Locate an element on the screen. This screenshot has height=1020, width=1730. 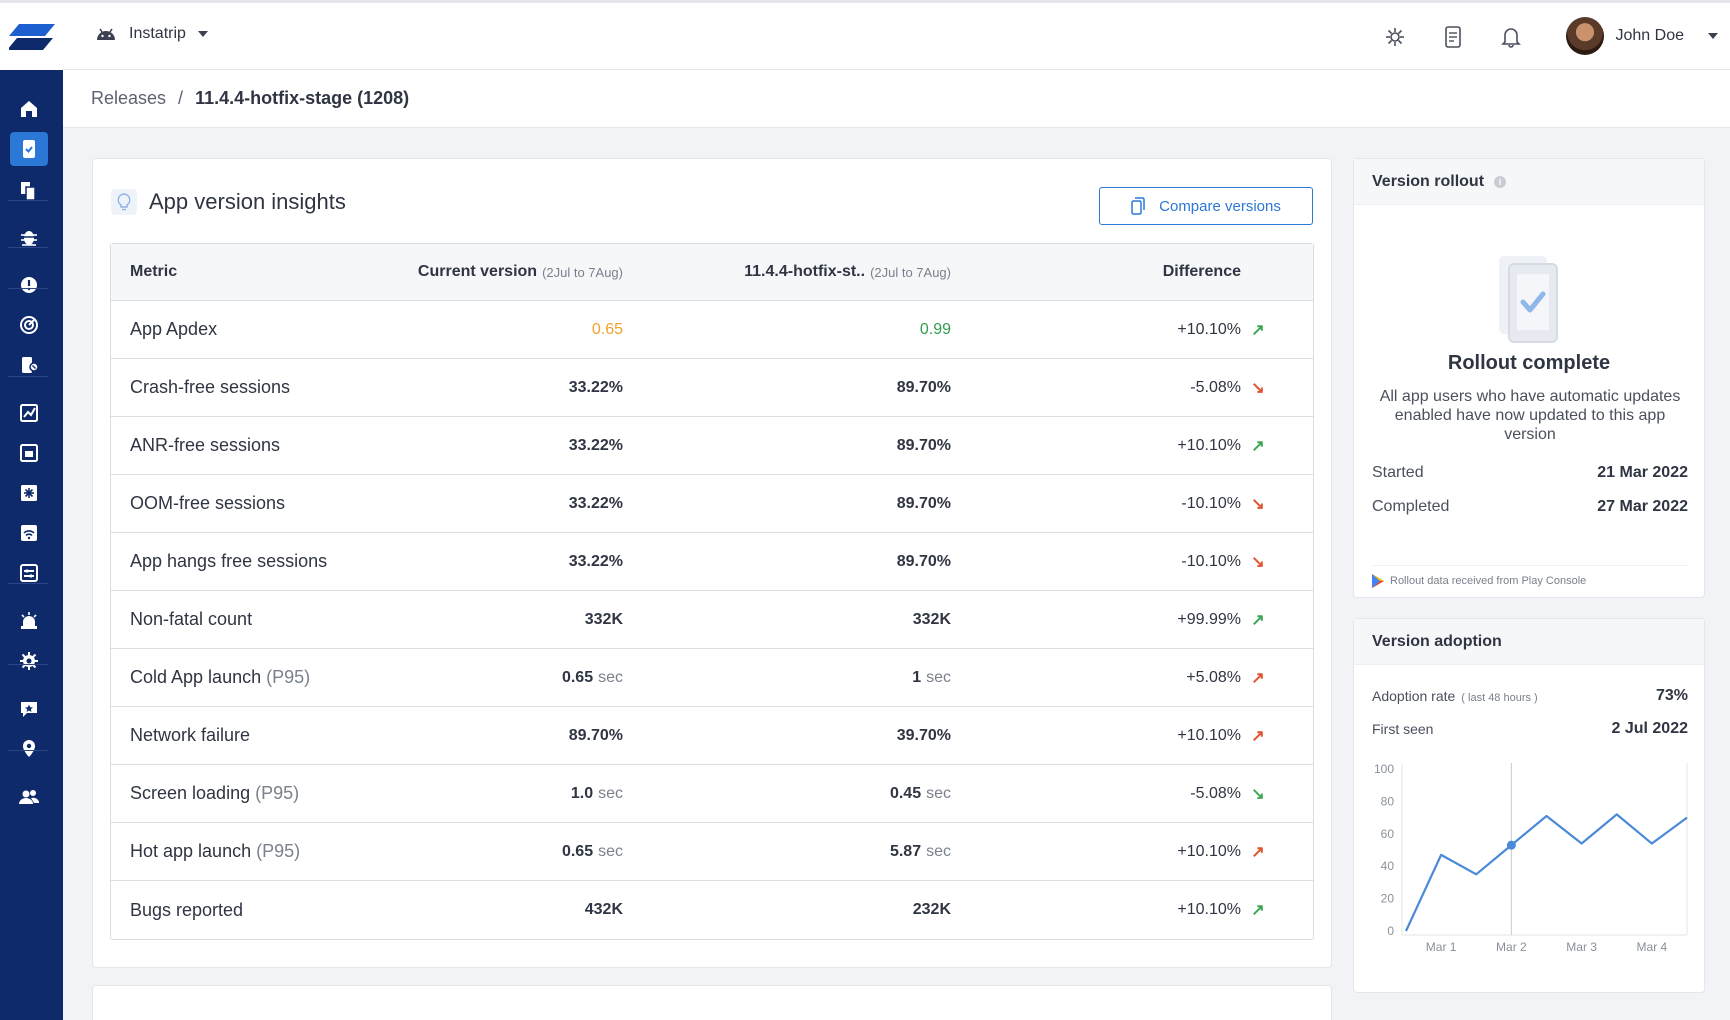
table-row: Screen loading (P95) 1.0 sec 0.45 sec -5.08% ↘ is located at coordinates (712, 794).